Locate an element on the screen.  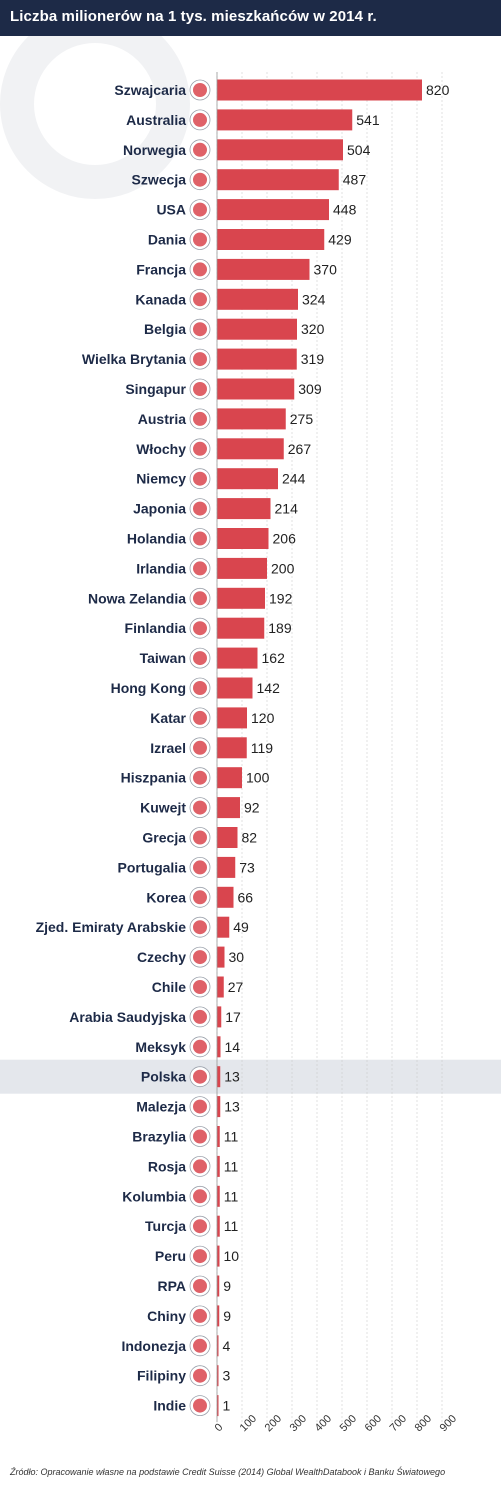
category-label: USA is located at coordinates (171, 210).